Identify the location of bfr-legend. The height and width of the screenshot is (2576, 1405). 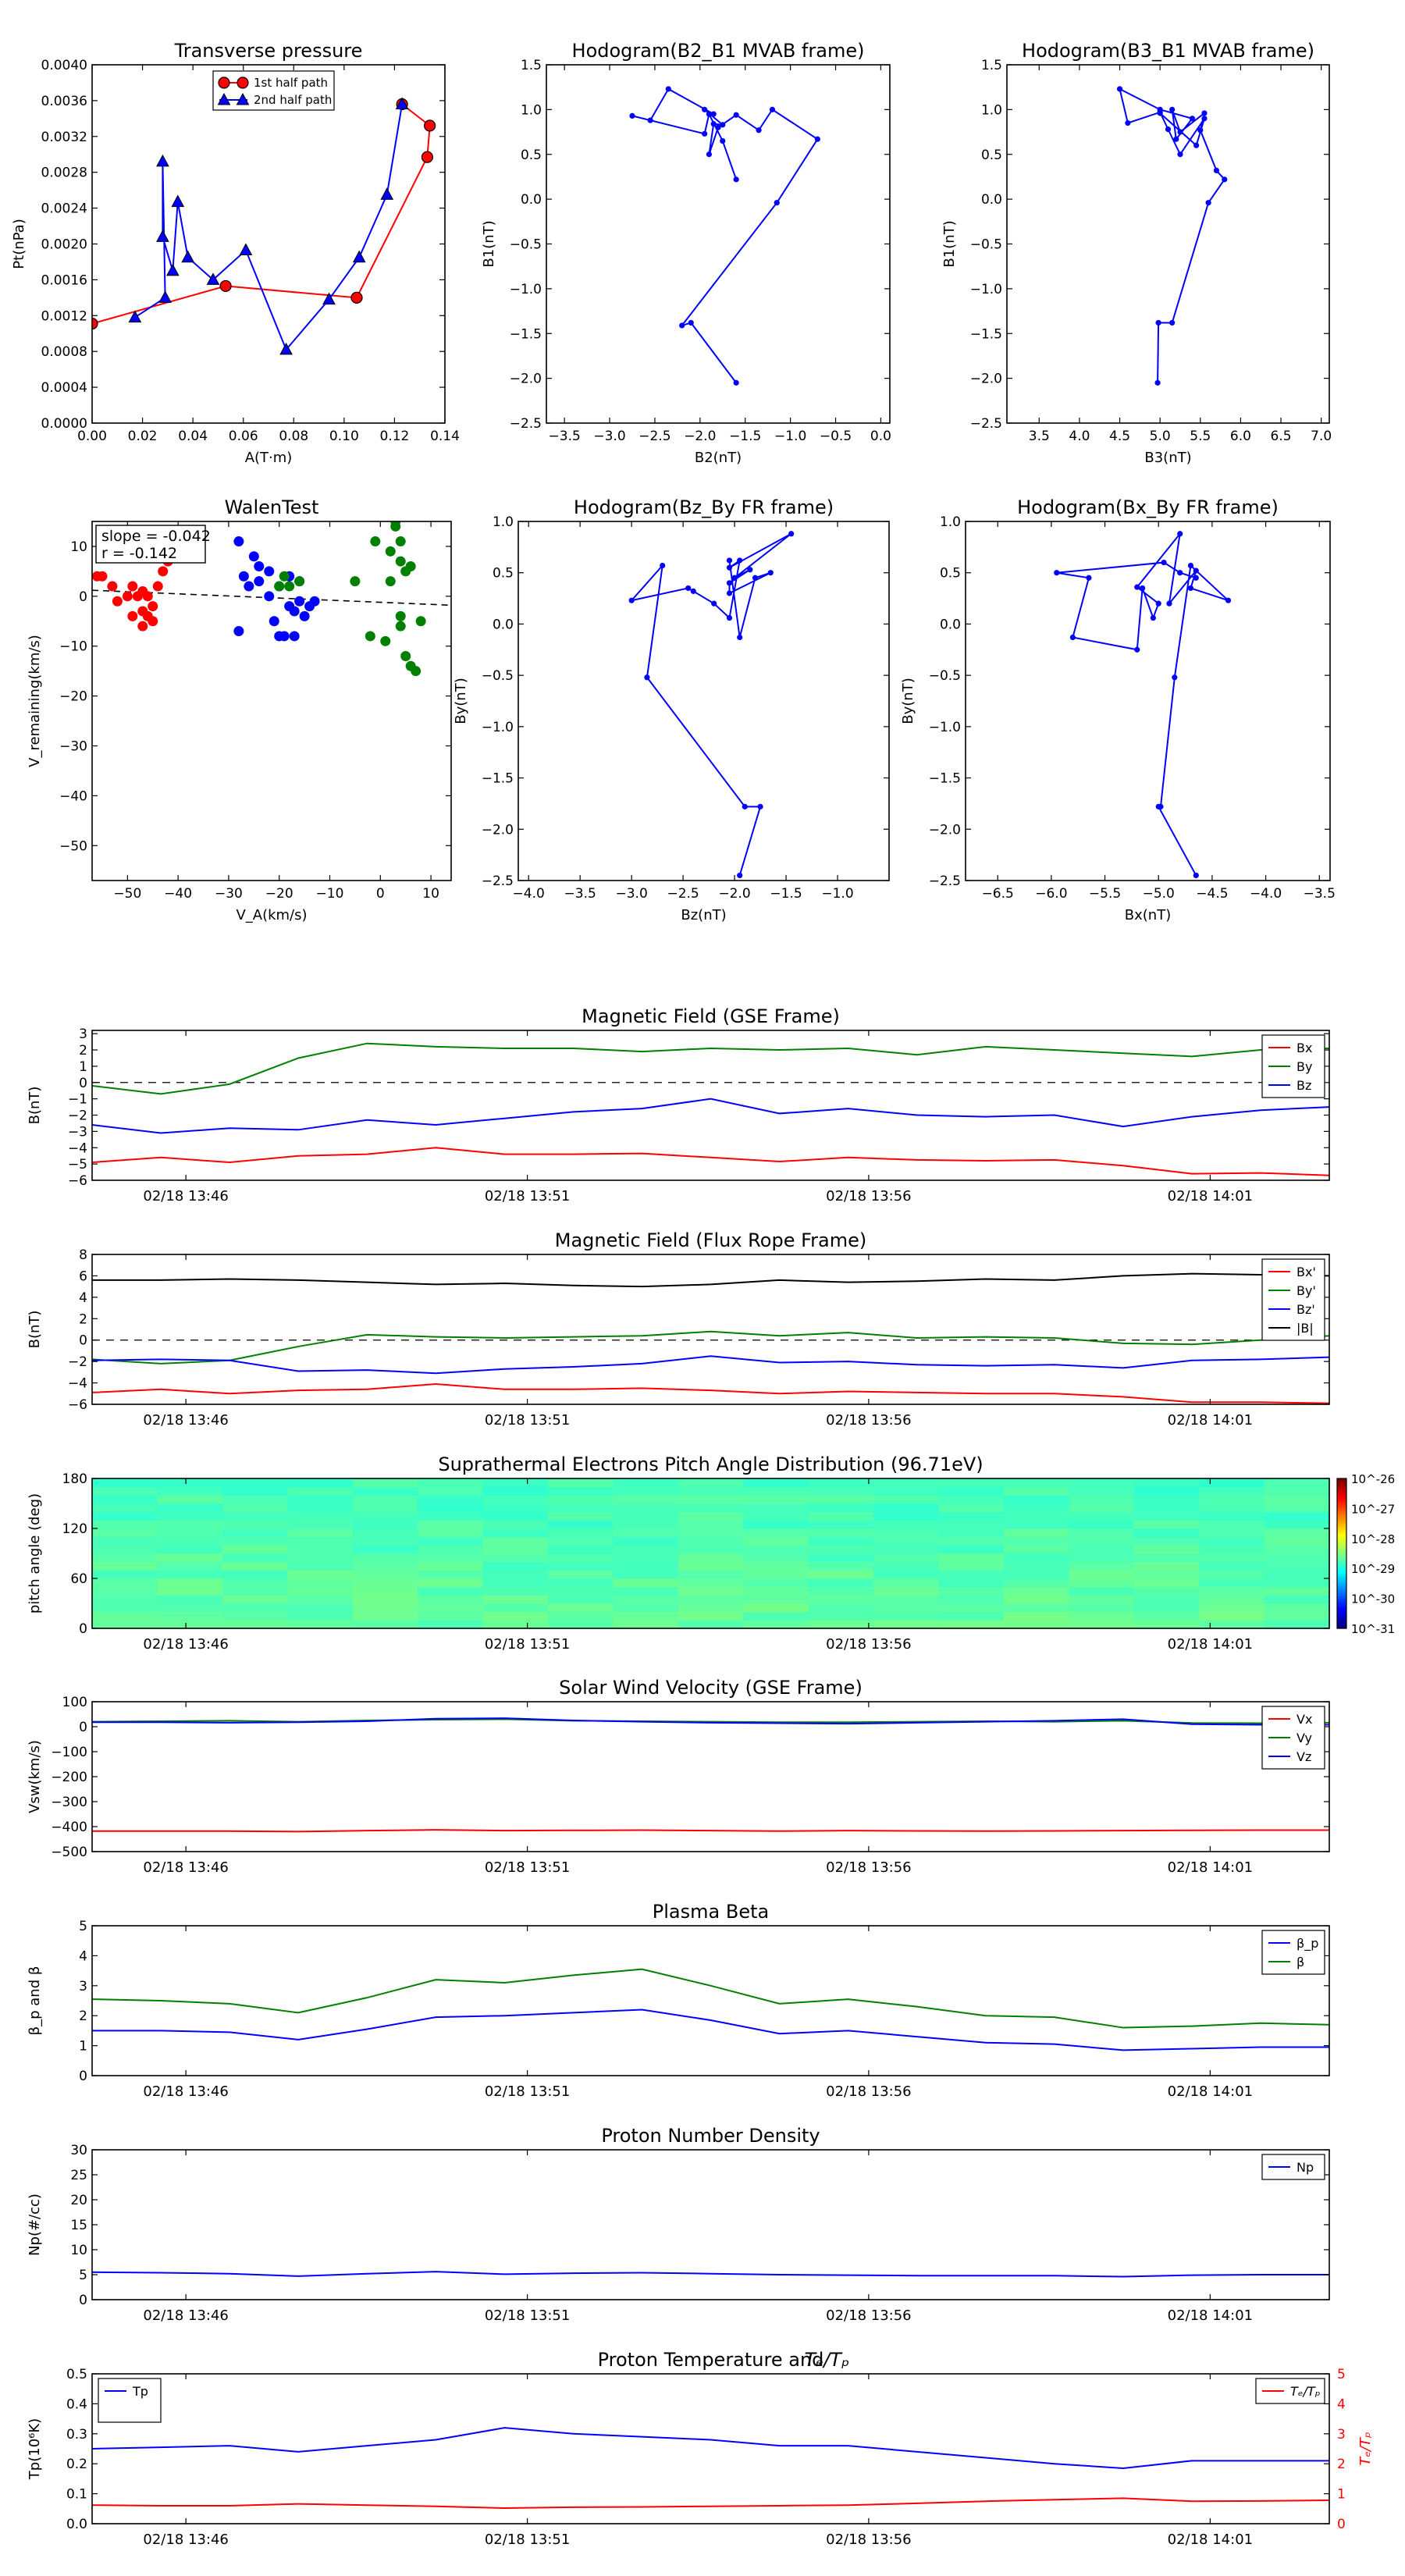
(1293, 1299).